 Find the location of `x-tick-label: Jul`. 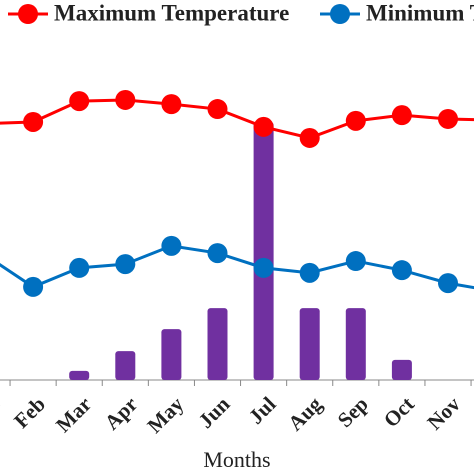

x-tick-label: Jul is located at coordinates (262, 410).